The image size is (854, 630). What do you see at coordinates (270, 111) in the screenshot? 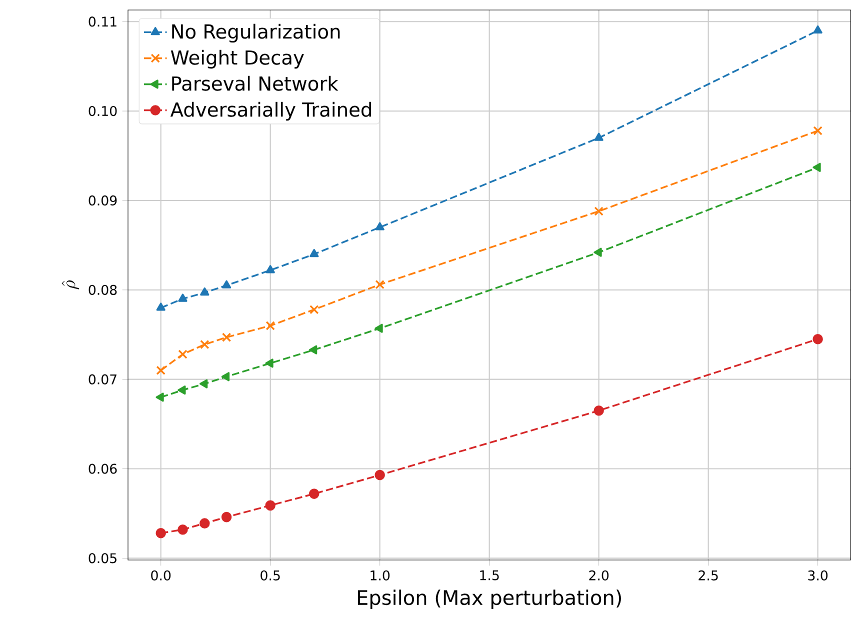
I see `legend-label: Adversarially Trained` at bounding box center [270, 111].